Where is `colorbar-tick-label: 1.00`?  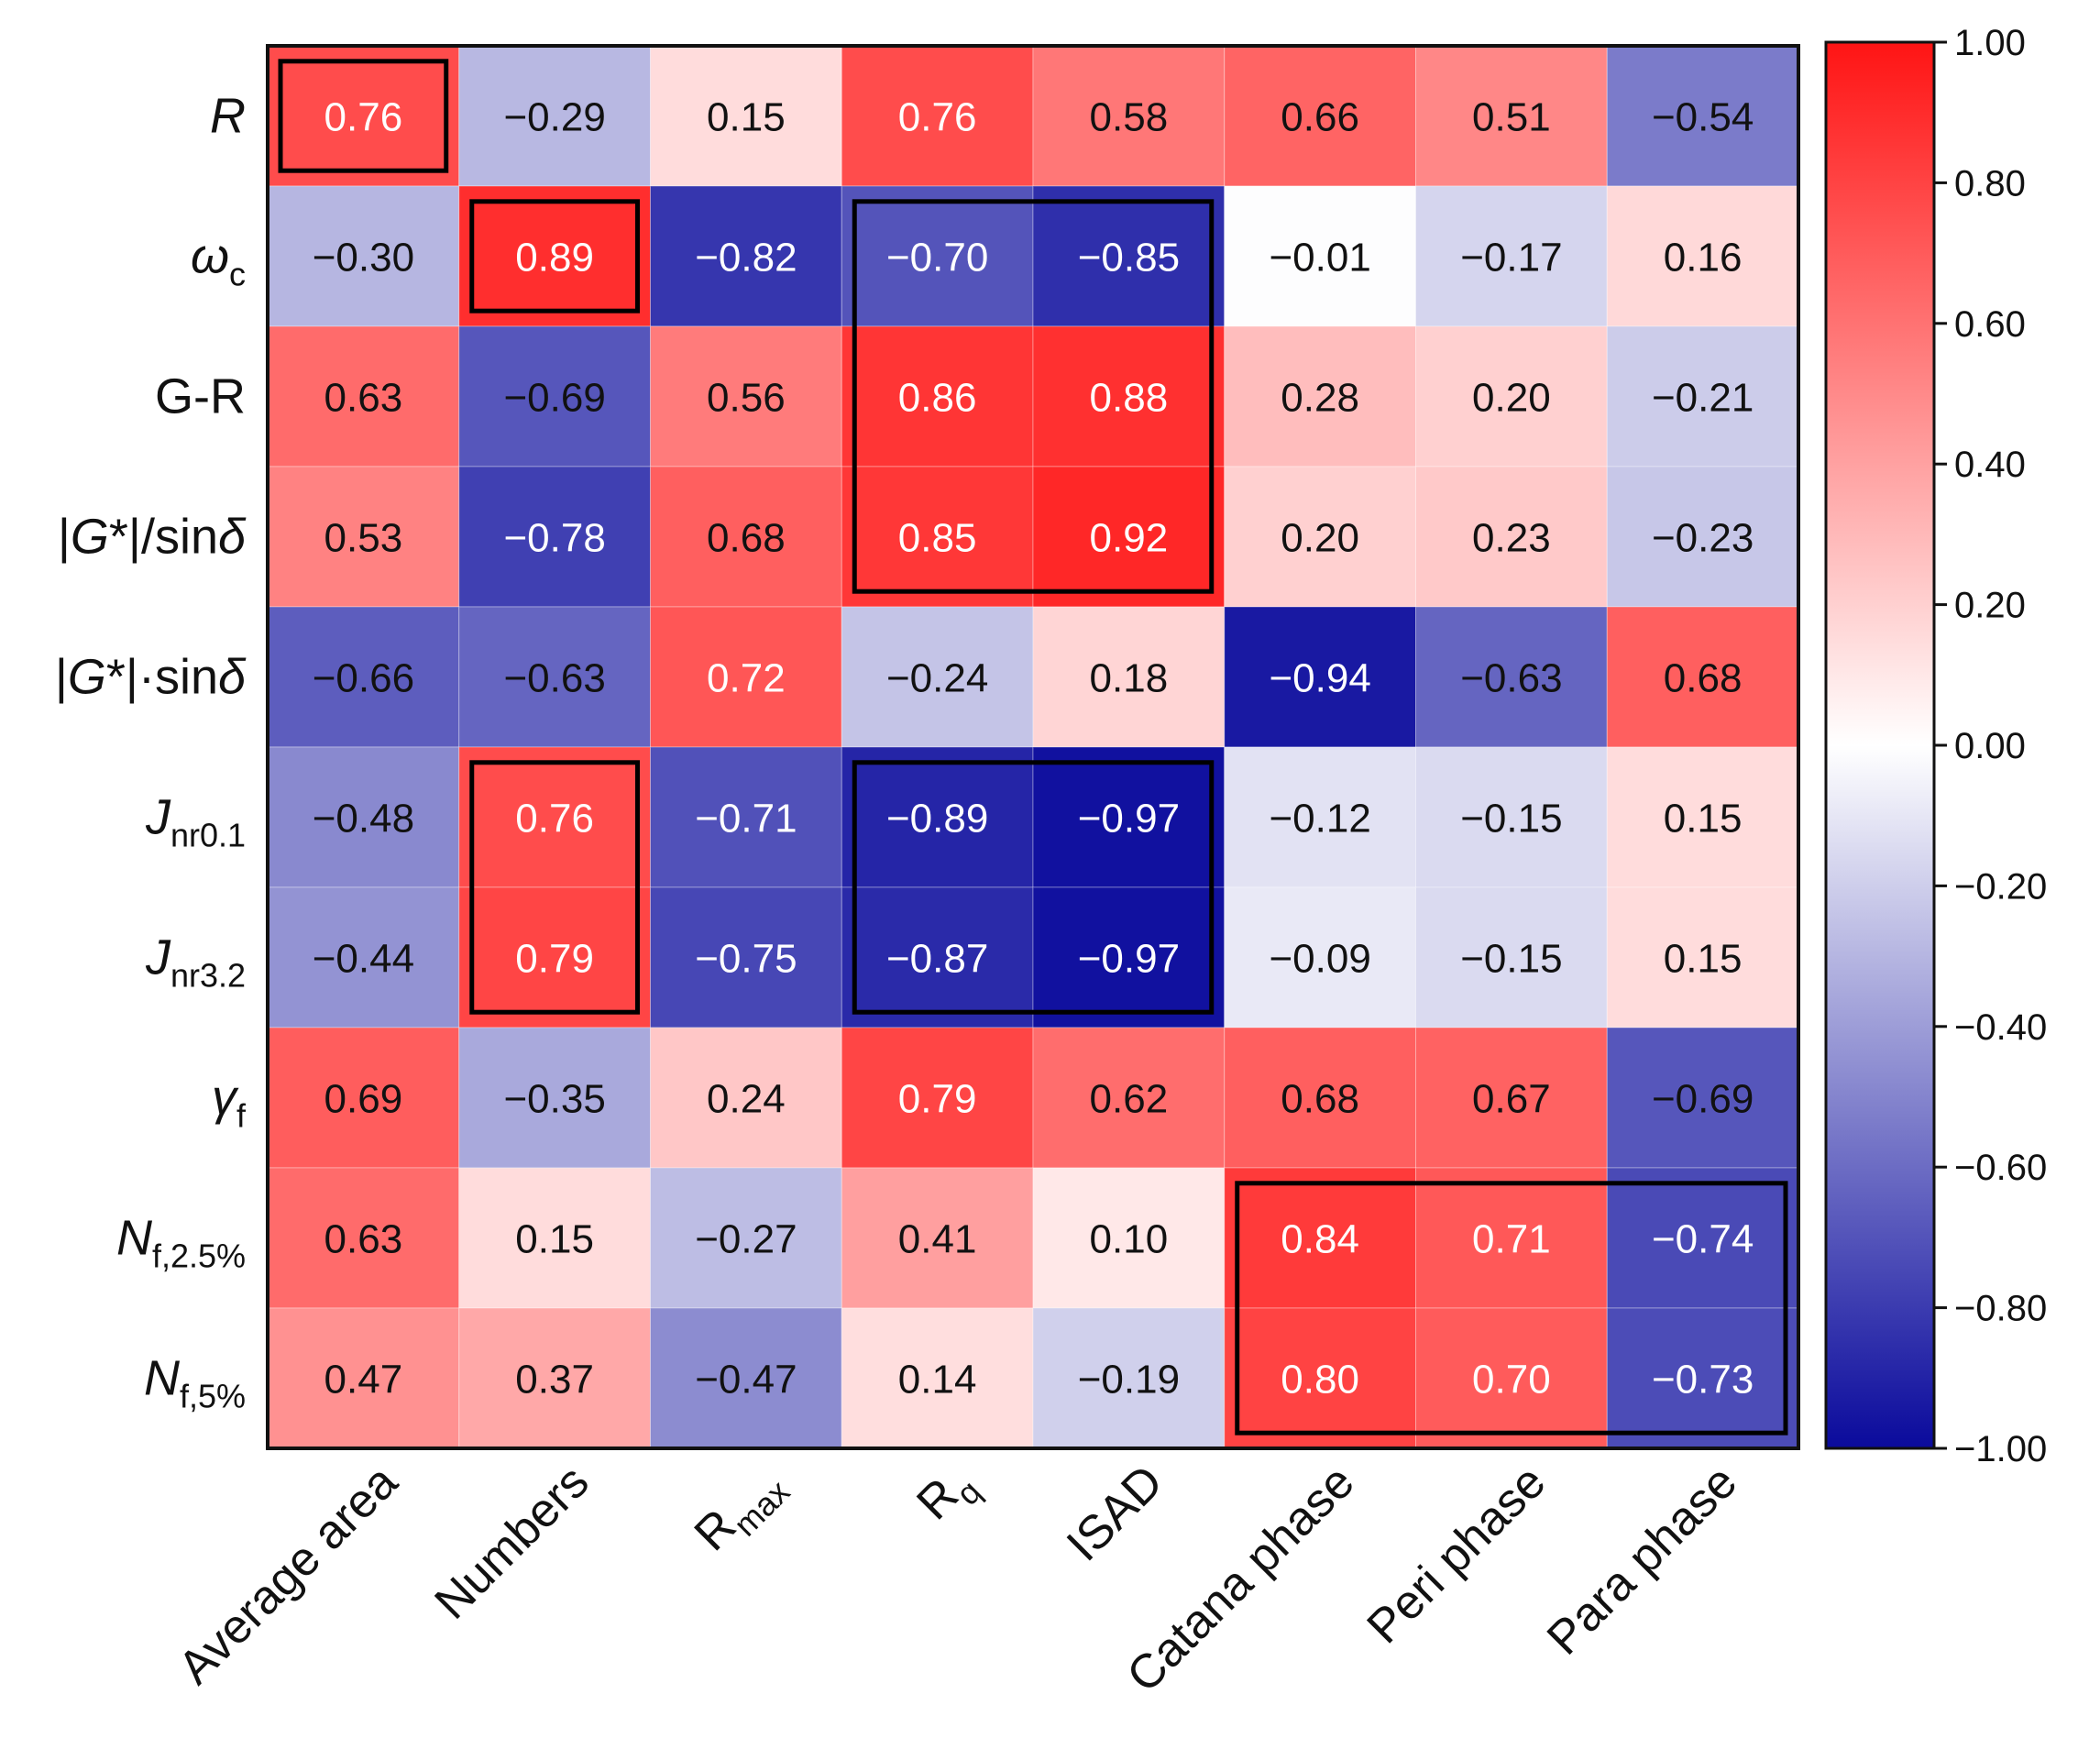
colorbar-tick-label: 1.00 is located at coordinates (1990, 43).